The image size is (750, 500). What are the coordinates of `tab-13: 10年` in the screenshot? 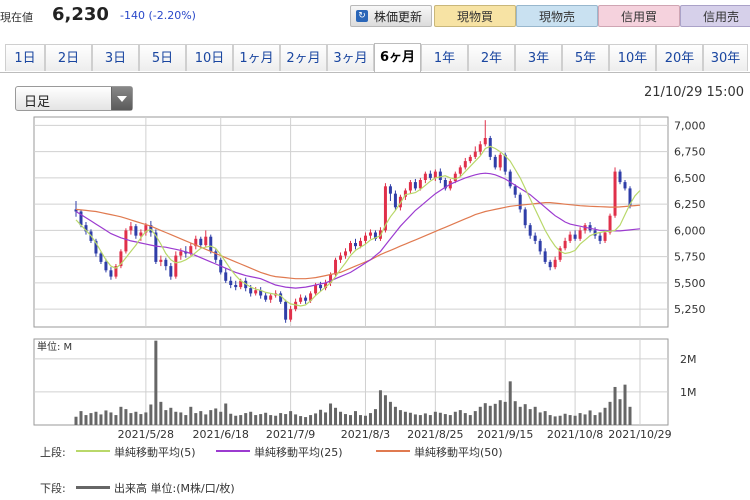 It's located at (632, 57).